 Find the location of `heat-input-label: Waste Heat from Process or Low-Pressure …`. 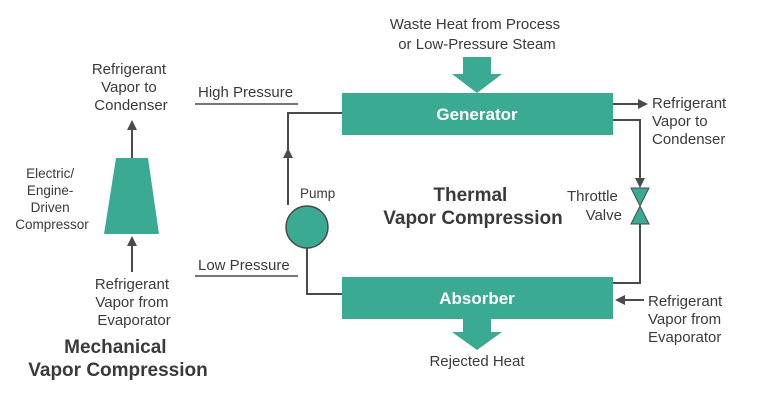

heat-input-label: Waste Heat from Process or Low-Pressure … is located at coordinates (477, 34).